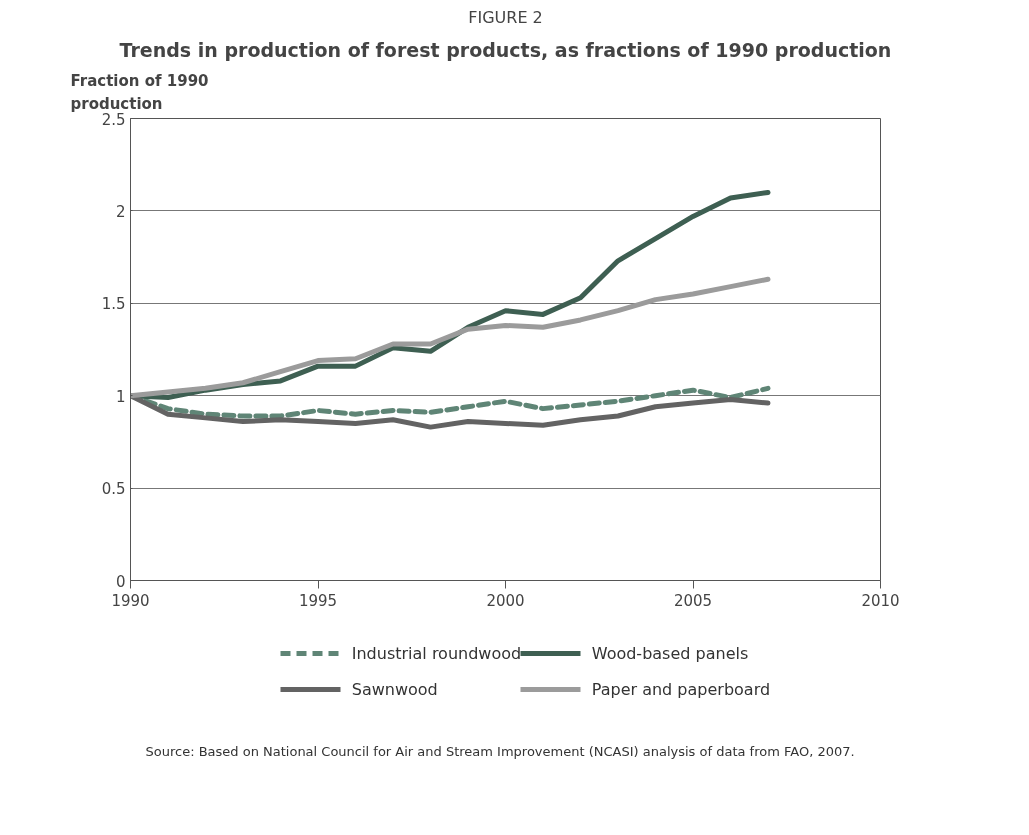 This screenshot has width=1029, height=835. What do you see at coordinates (505, 49) in the screenshot?
I see `chart-subtitle: Trends in production of forest products, as fractions of 1990 production` at bounding box center [505, 49].